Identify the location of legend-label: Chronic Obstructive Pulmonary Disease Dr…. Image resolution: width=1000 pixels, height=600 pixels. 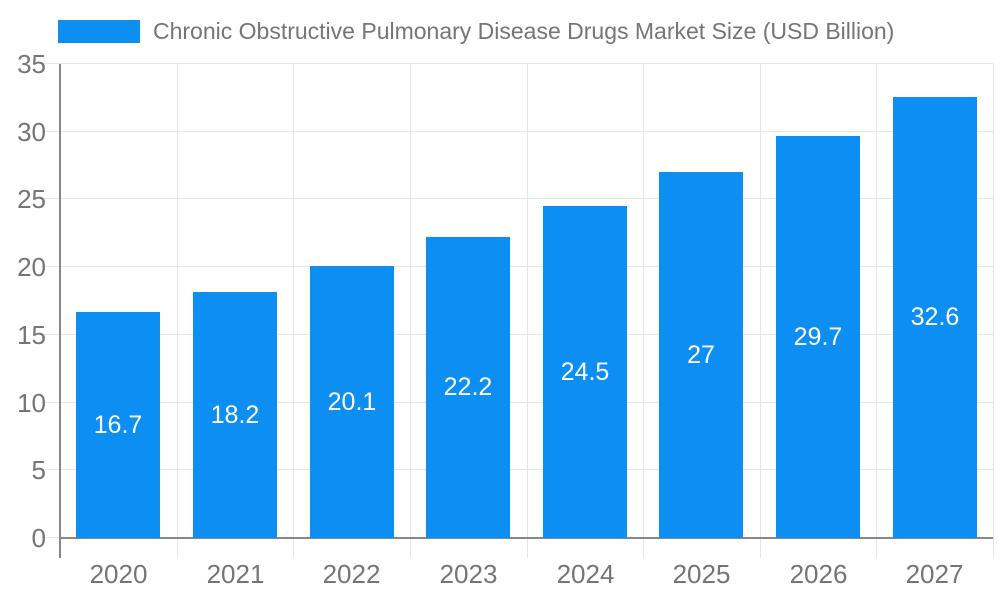
(524, 30).